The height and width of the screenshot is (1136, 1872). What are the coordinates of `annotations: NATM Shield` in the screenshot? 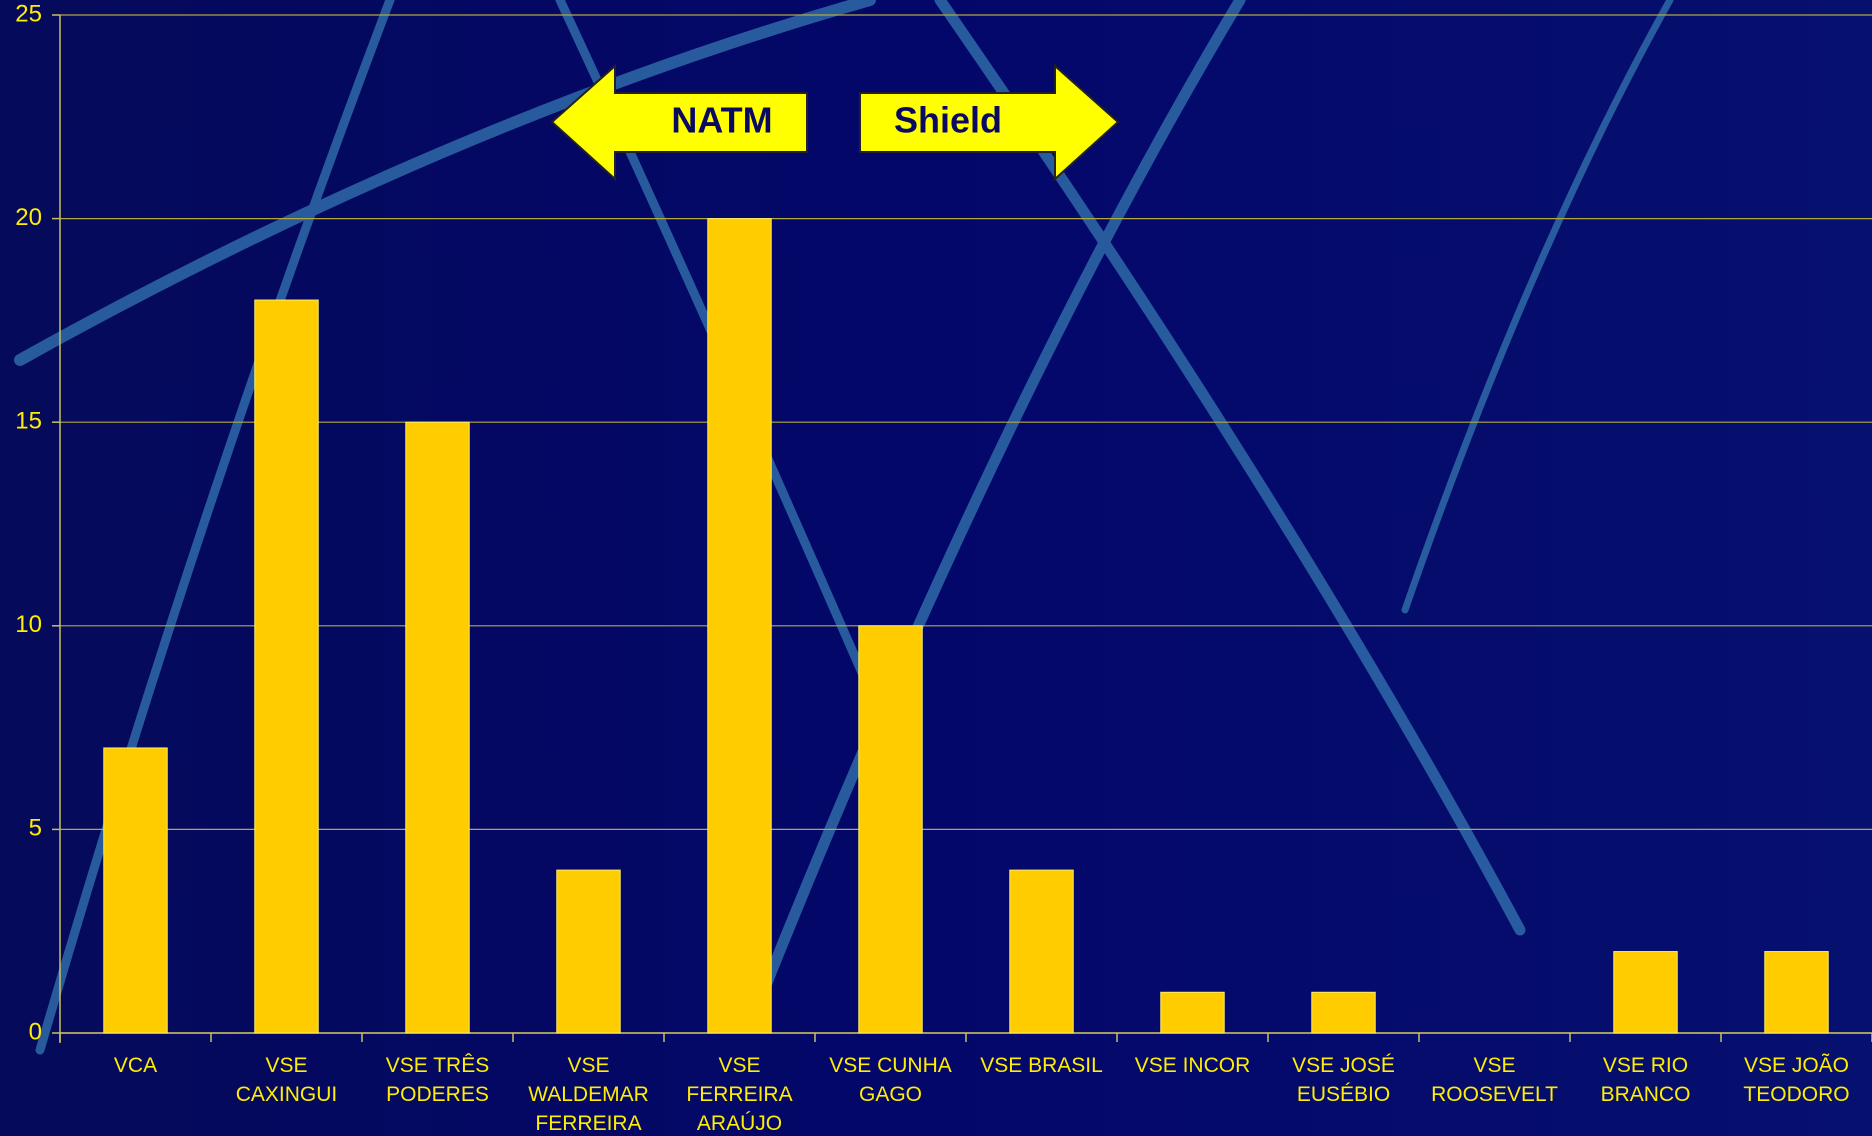 It's located at (835, 122).